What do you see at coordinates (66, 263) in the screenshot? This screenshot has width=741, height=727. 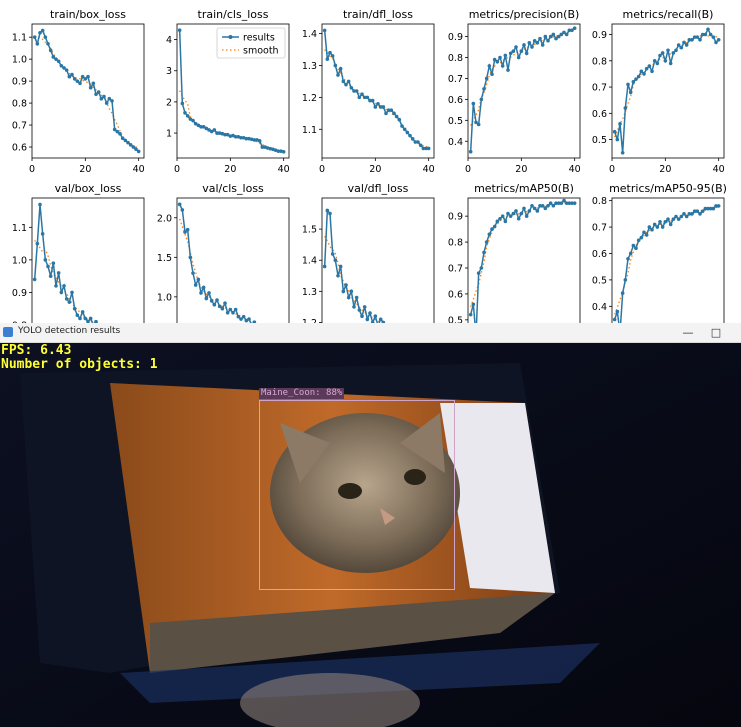 I see `results-line` at bounding box center [66, 263].